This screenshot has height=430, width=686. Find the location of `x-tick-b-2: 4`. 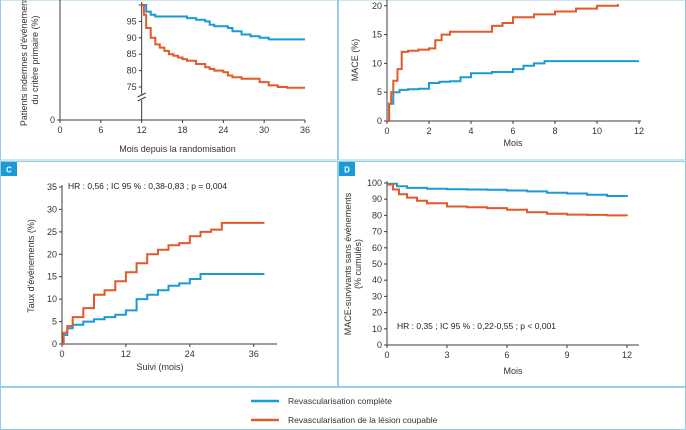

x-tick-b-2: 4 is located at coordinates (470, 131).